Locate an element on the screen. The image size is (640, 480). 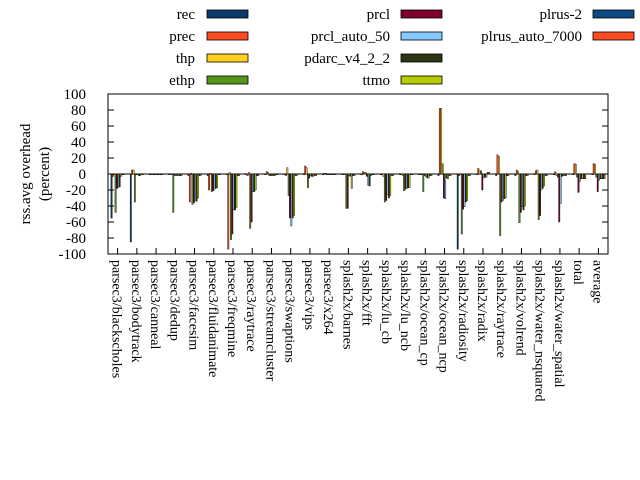
y-tick-label: 80 is located at coordinates (78, 111).